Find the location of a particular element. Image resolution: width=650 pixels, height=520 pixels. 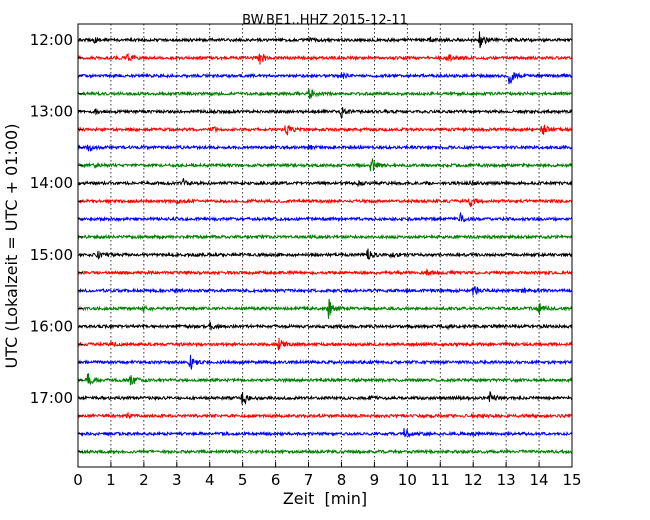

y-axis: 12:00 13:00 14:00 15:00 16:00 17:00 is located at coordinates (56, 242).